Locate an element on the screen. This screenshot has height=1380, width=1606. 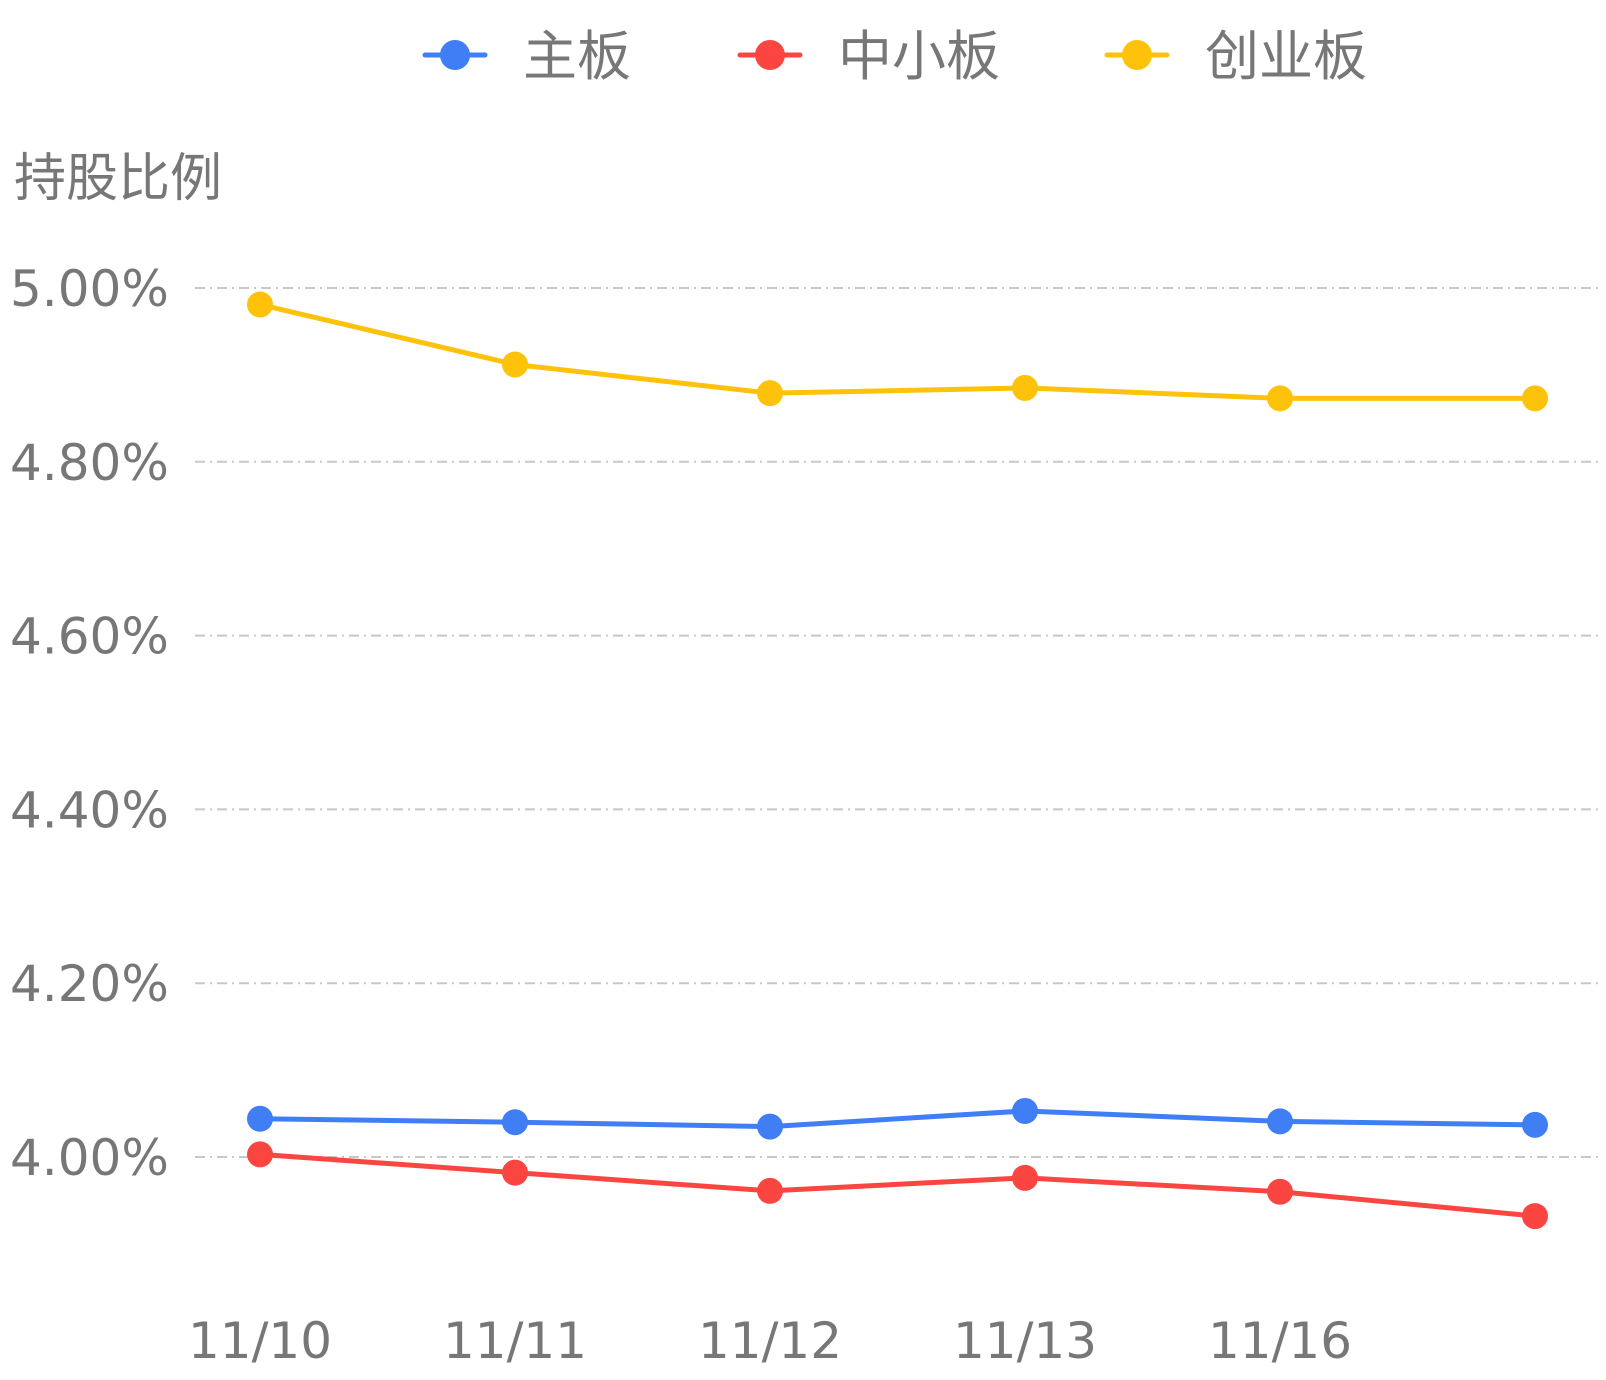
x-tick-label: 11/10 is located at coordinates (260, 1341).